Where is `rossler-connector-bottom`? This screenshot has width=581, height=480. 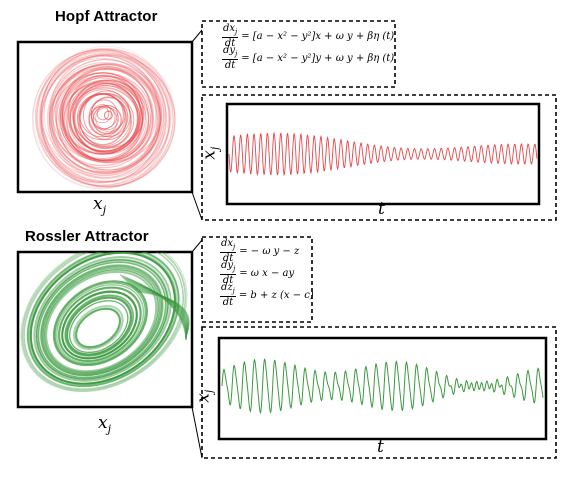
rossler-connector-bottom is located at coordinates (197, 432).